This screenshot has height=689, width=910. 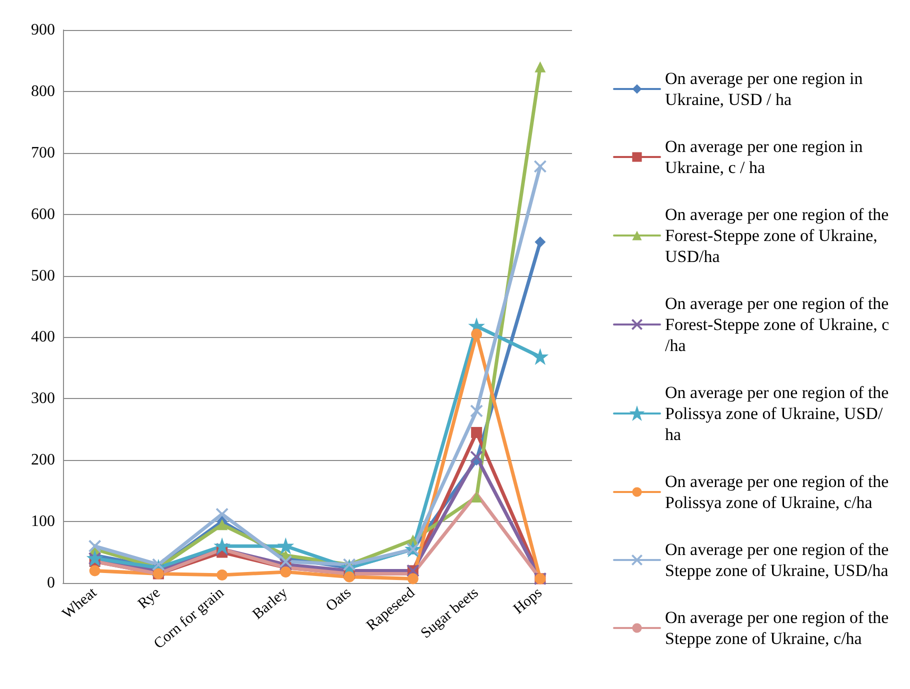 I want to click on x-tick-label: Hops, so click(x=528, y=601).